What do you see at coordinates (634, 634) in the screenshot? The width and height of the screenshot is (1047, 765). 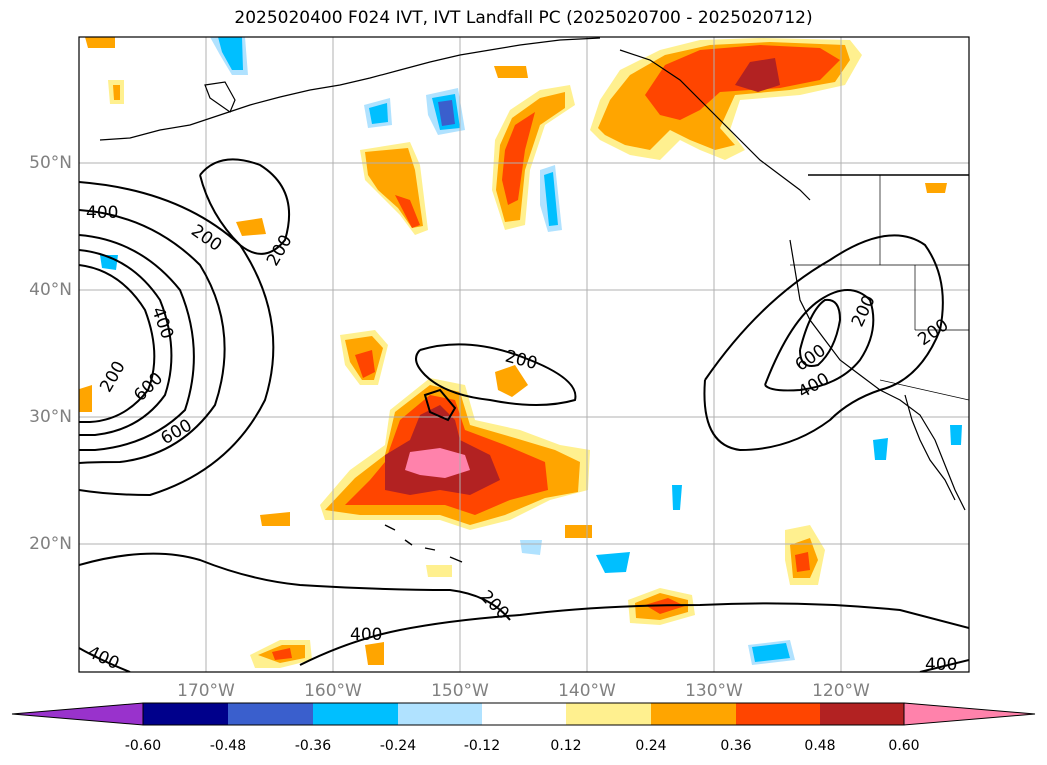 I see `contour-400-south` at bounding box center [634, 634].